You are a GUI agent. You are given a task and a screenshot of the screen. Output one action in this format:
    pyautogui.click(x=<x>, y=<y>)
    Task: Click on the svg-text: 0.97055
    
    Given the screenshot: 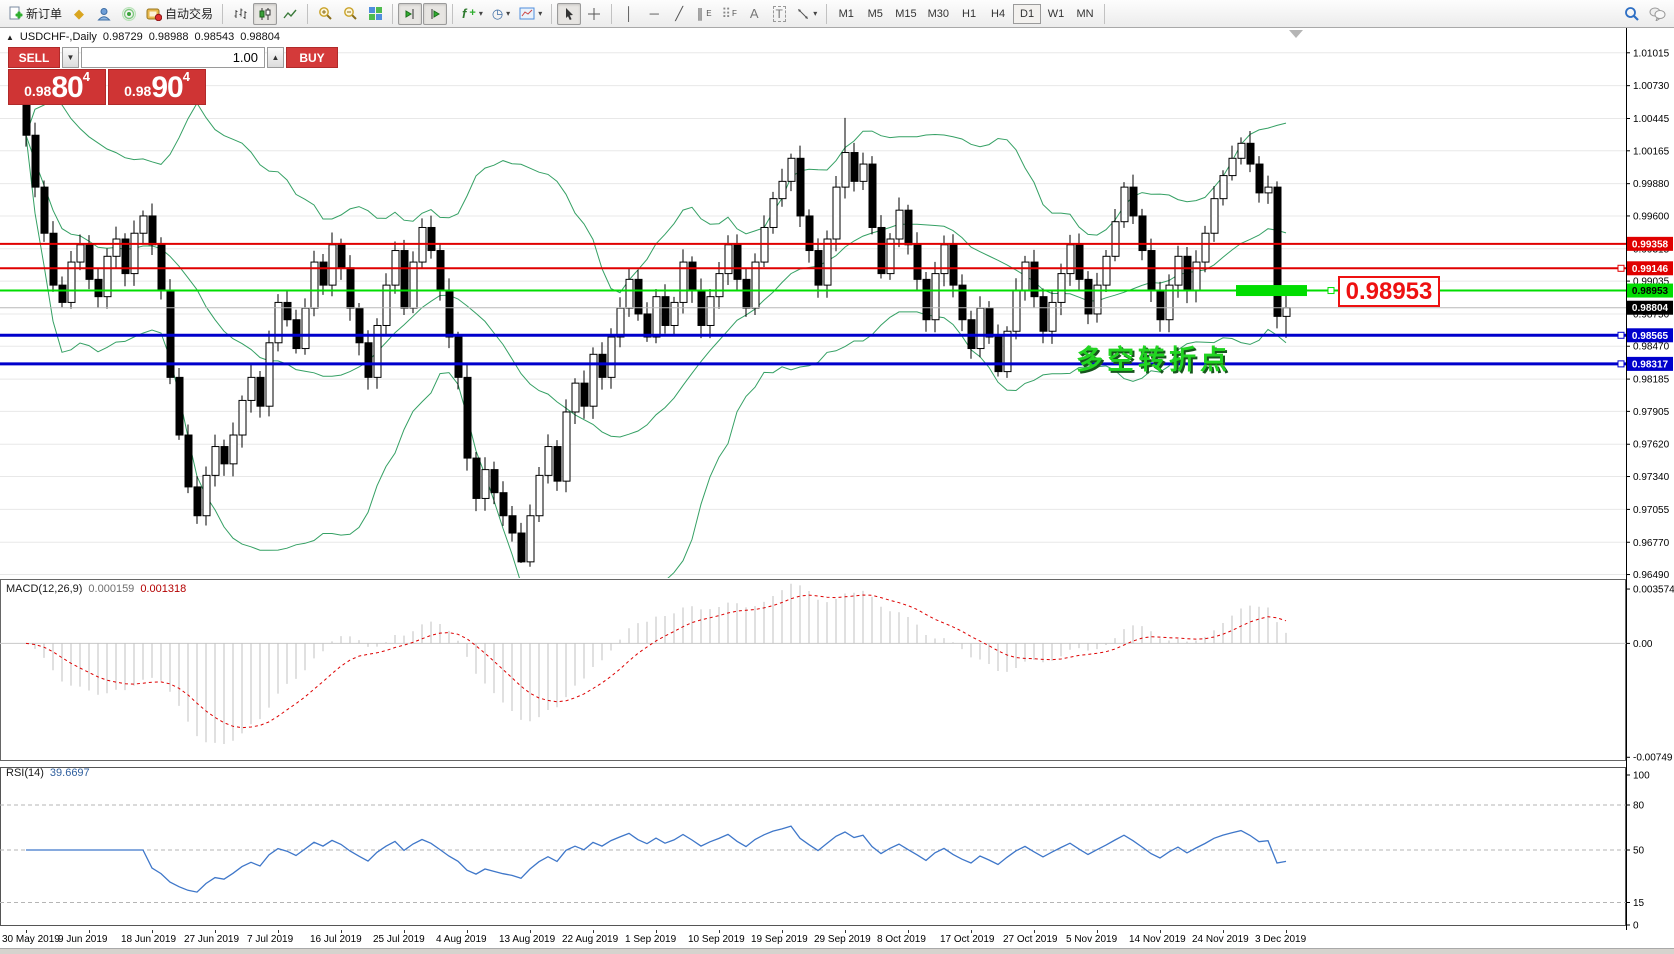 What is the action you would take?
    pyautogui.click(x=1651, y=510)
    